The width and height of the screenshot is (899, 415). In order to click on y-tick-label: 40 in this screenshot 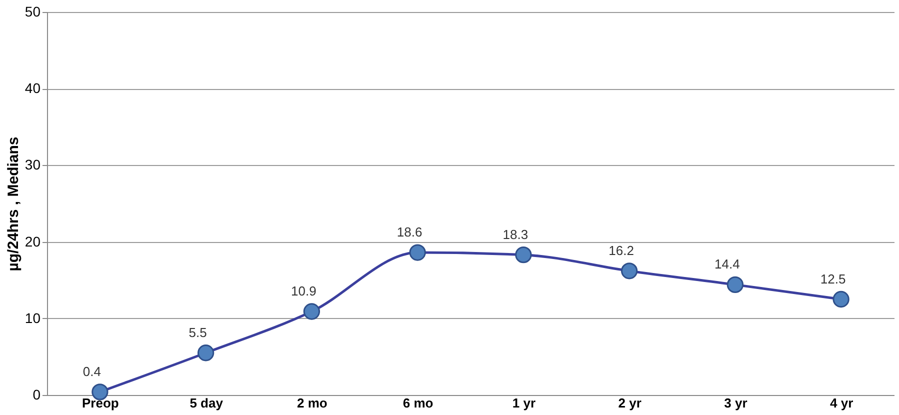, I will do `click(32, 88)`.